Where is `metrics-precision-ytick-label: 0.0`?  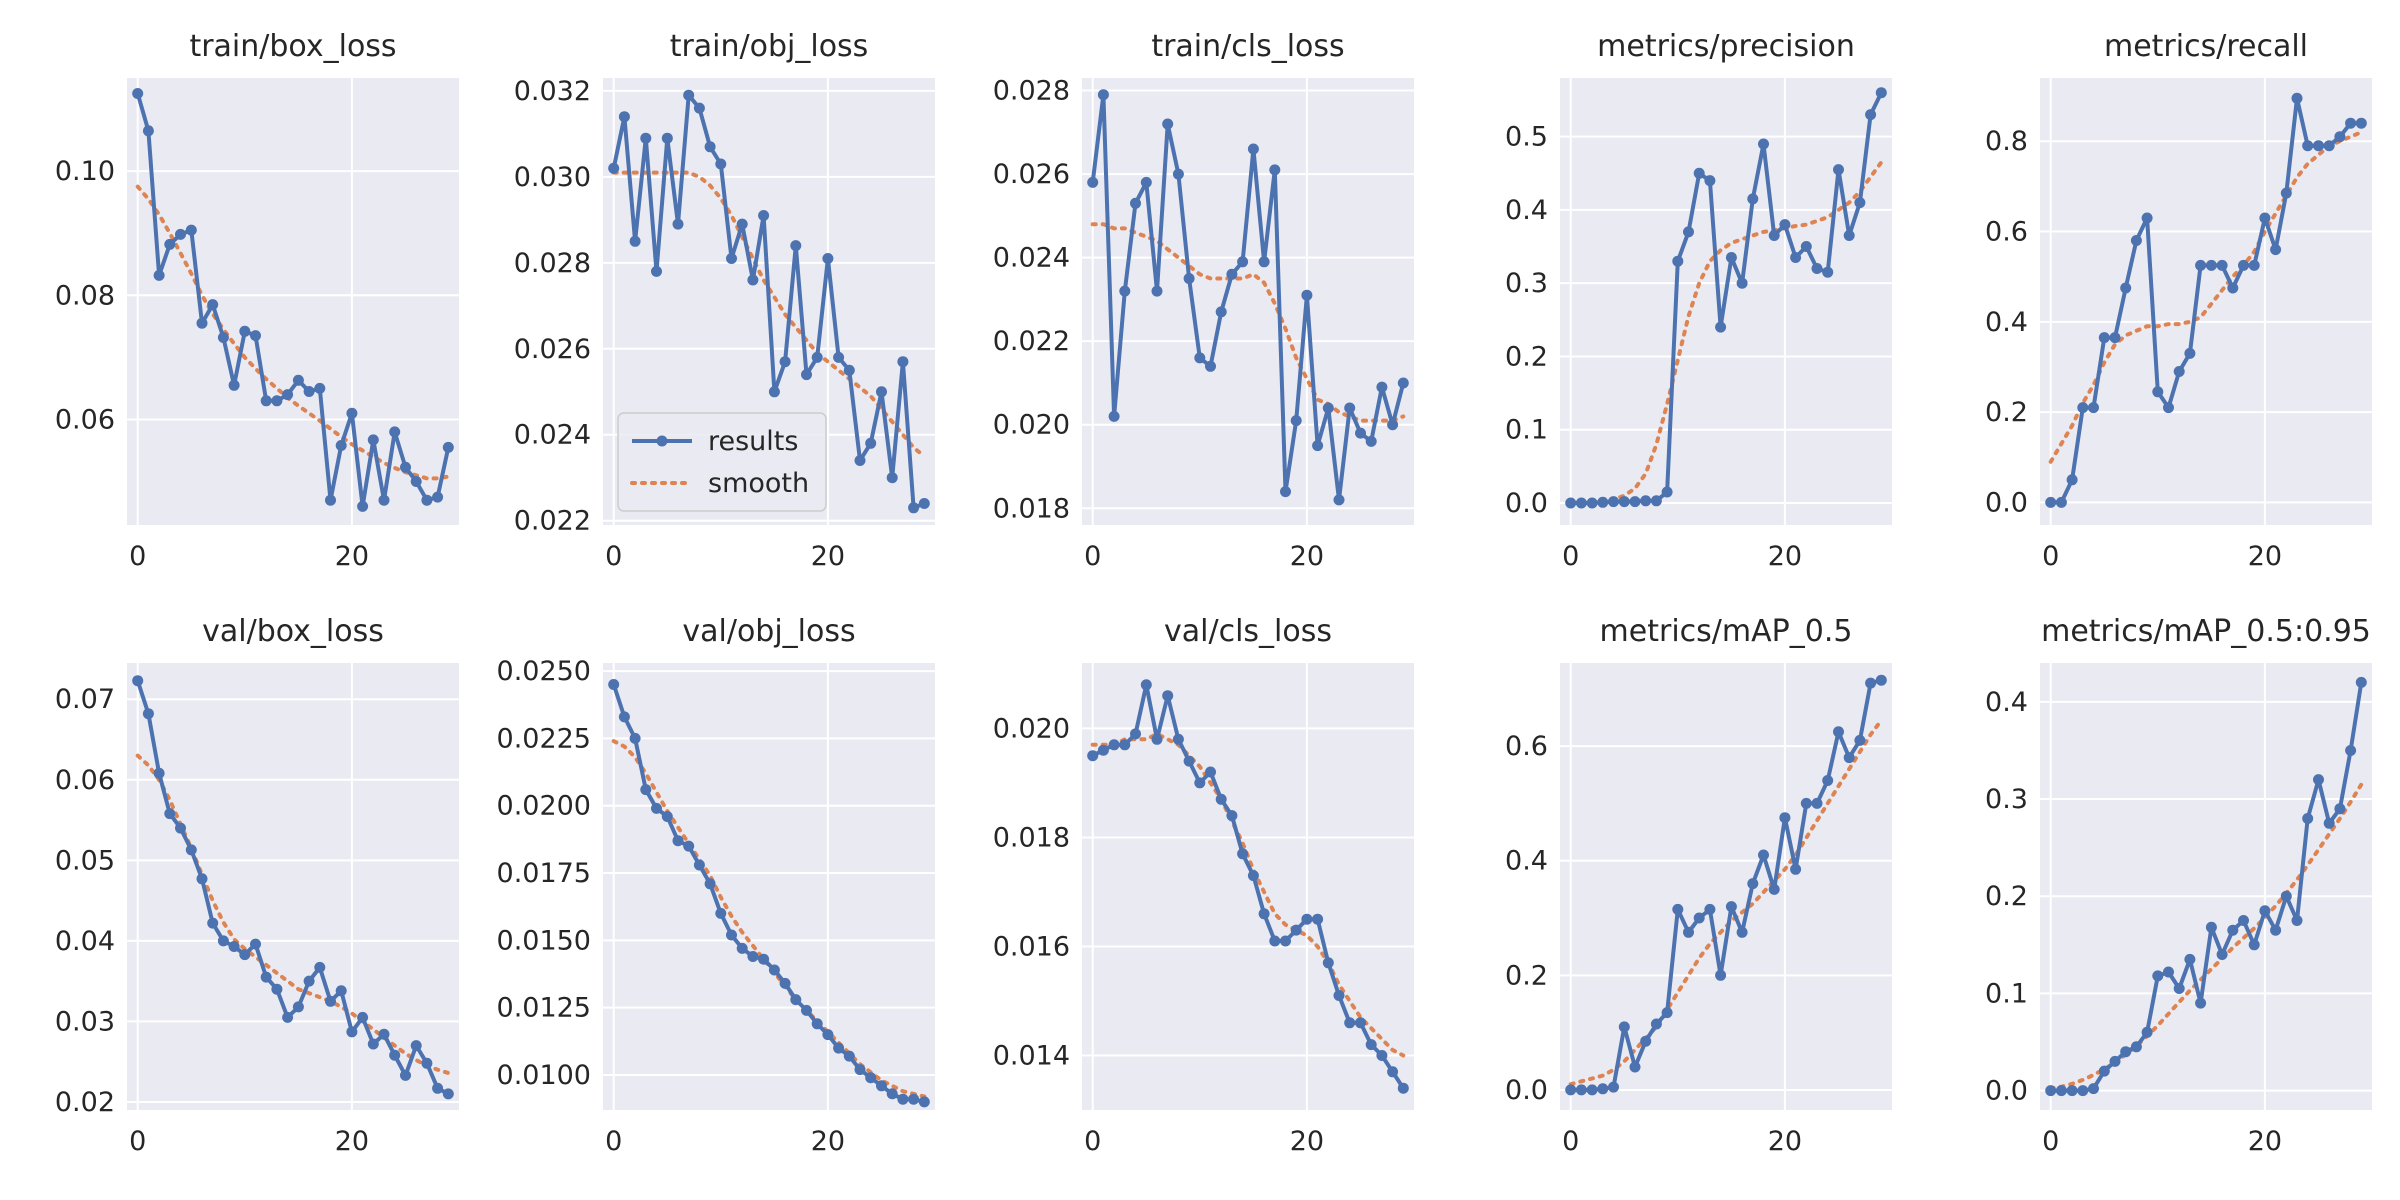
metrics-precision-ytick-label: 0.0 is located at coordinates (1526, 503).